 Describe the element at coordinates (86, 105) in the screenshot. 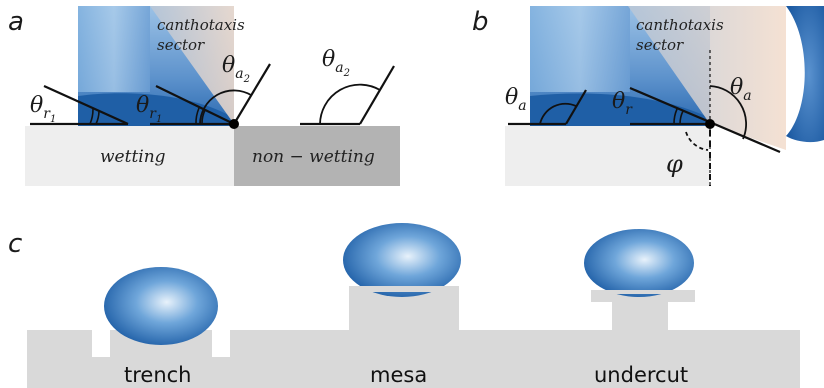

I see `tangent-left` at that location.